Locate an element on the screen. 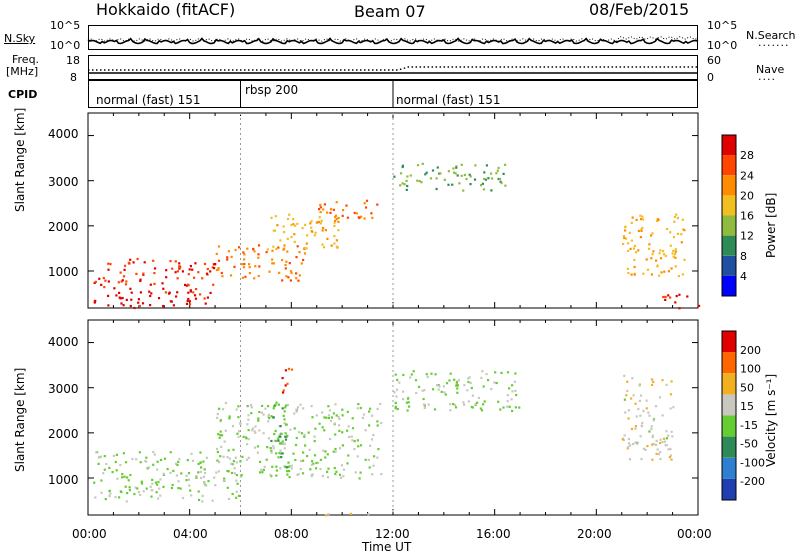 Image resolution: width=800 pixels, height=554 pixels. velocity-colorbar-tick-7: -200 is located at coordinates (752, 481).